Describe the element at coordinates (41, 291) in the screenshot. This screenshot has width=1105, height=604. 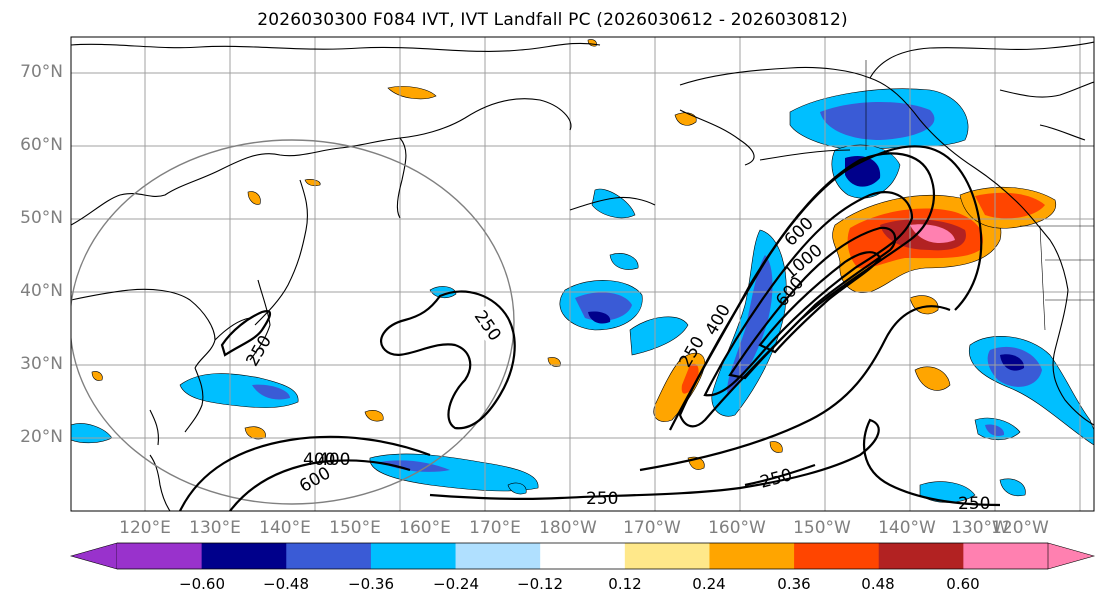
I see `lat-label-40n: 40°N` at that location.